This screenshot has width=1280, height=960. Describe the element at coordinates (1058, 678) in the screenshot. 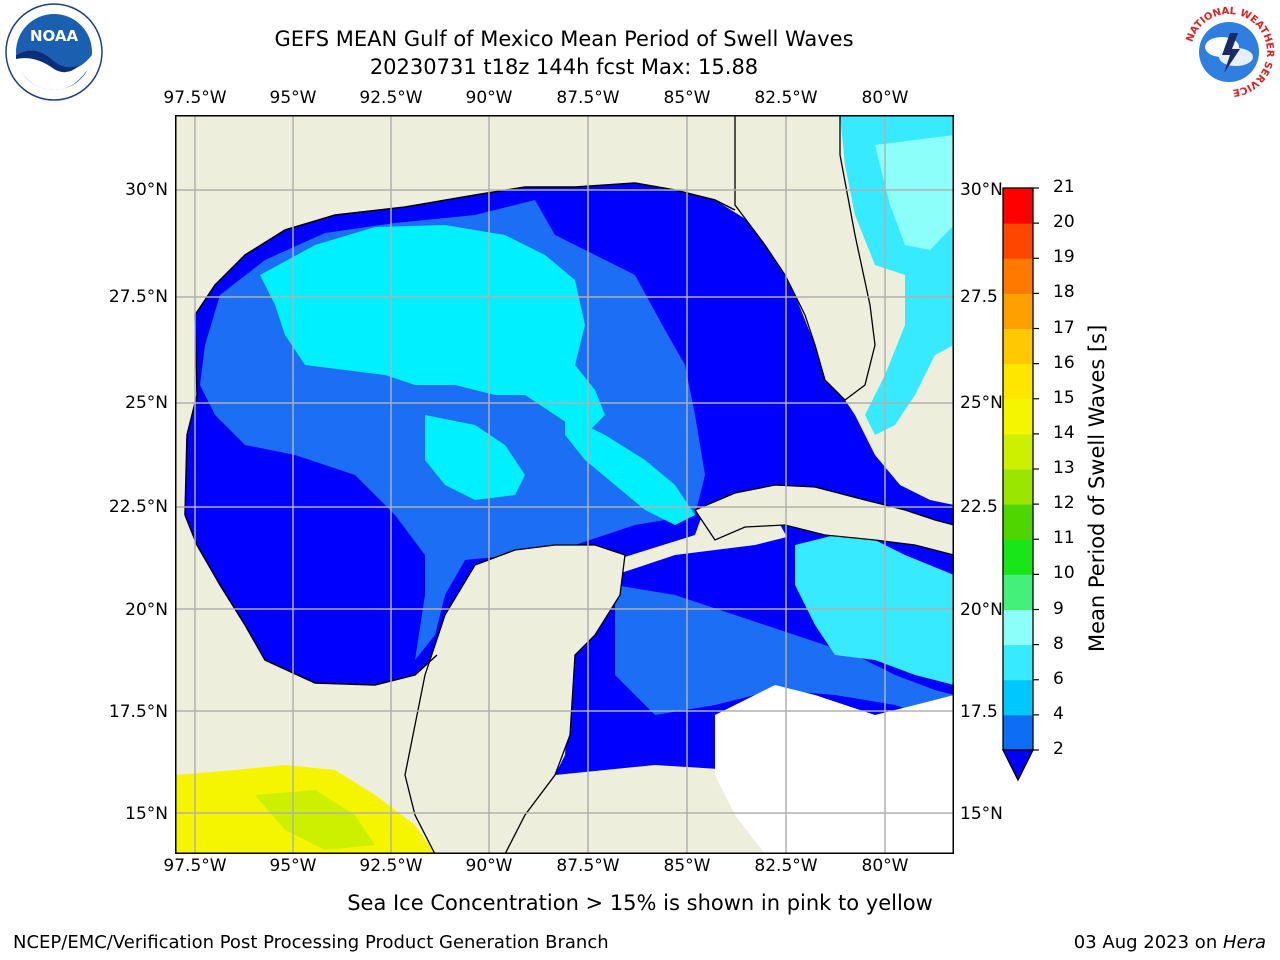

I see `colorbar-tick-label: 6` at that location.